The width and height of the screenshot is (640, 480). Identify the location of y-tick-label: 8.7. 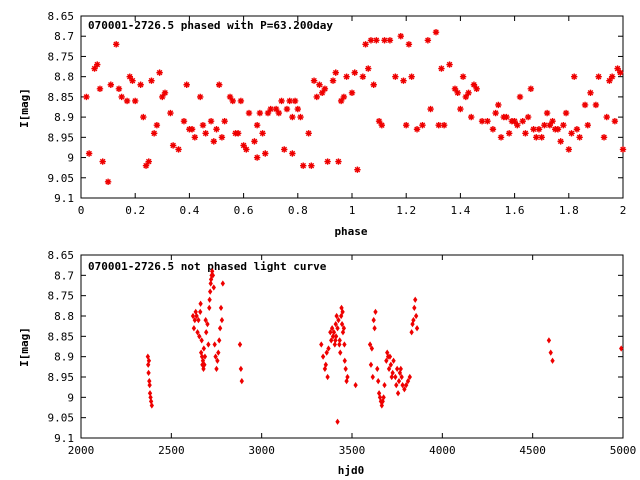
(64, 36).